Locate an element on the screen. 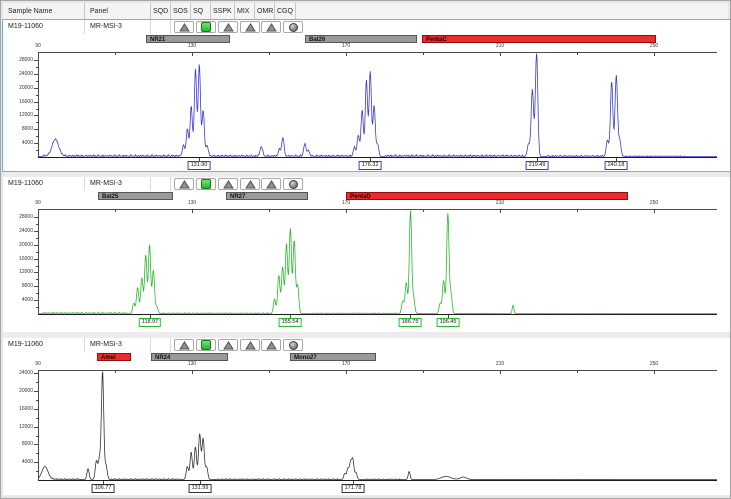 Image resolution: width=731 pixels, height=499 pixels. col-sspk: SSPK is located at coordinates (223, 11).